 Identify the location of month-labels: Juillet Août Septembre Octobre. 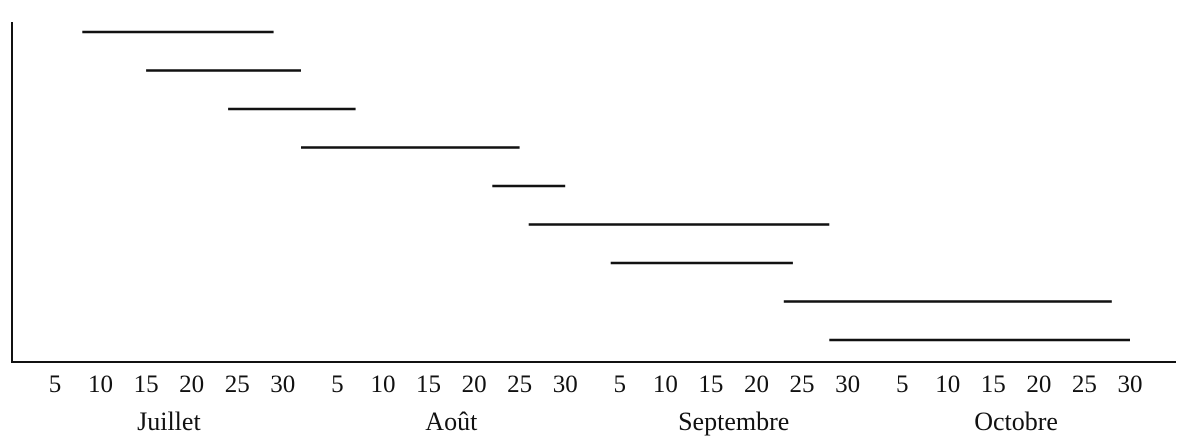
(597, 421).